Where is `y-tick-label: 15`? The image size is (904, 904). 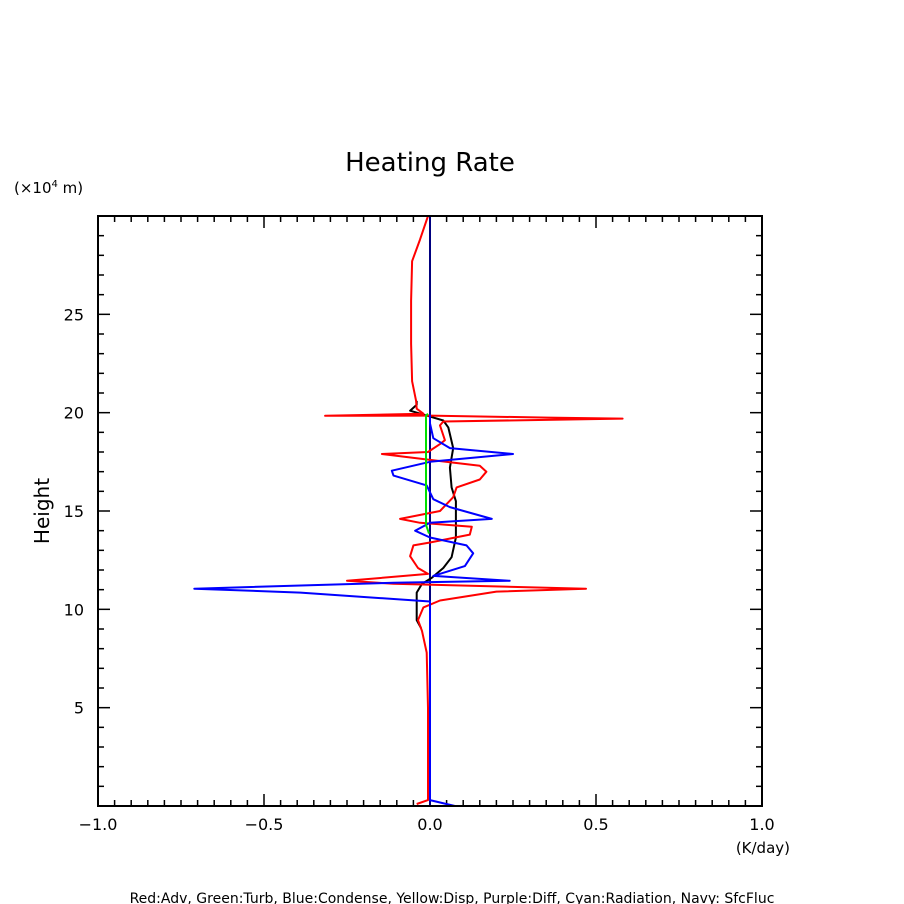
y-tick-label: 15 is located at coordinates (74, 511).